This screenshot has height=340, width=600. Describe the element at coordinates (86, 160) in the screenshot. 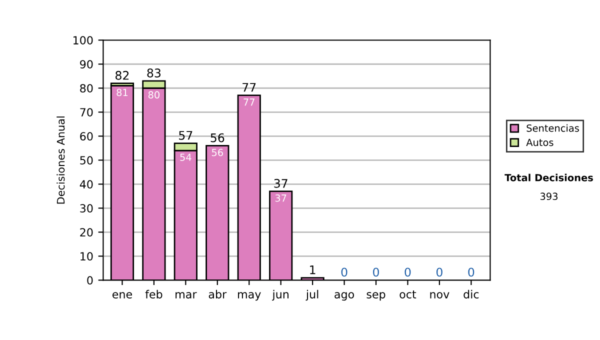

I see `y-tick-label: 50` at that location.